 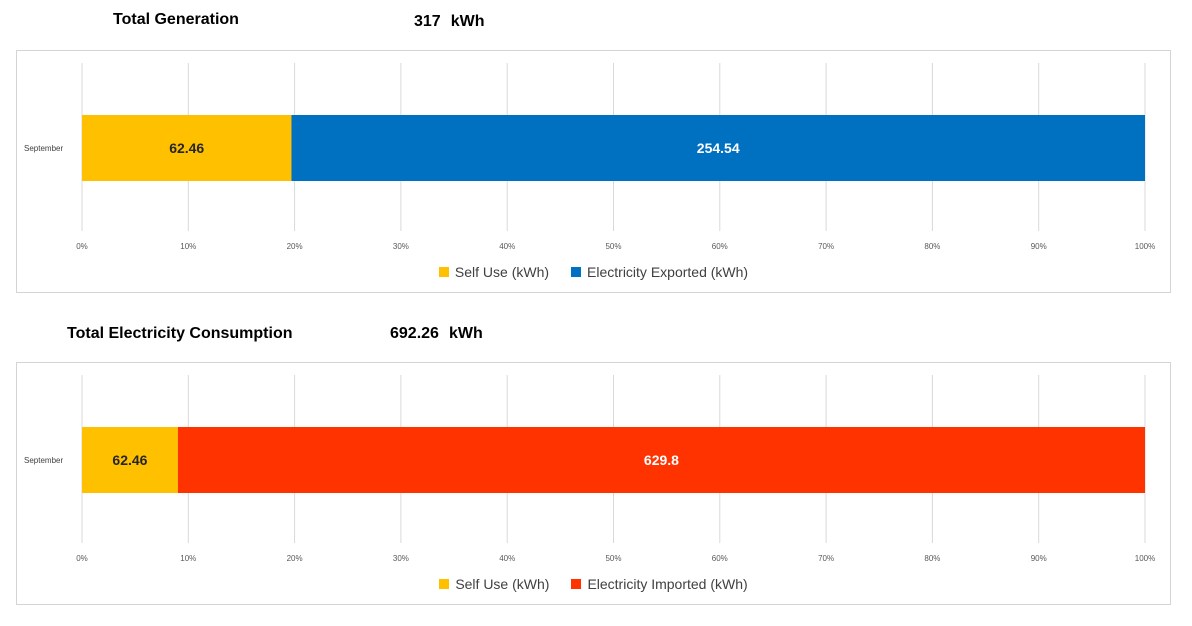 I want to click on chart2-legend-swatch-imported, so click(x=576, y=584).